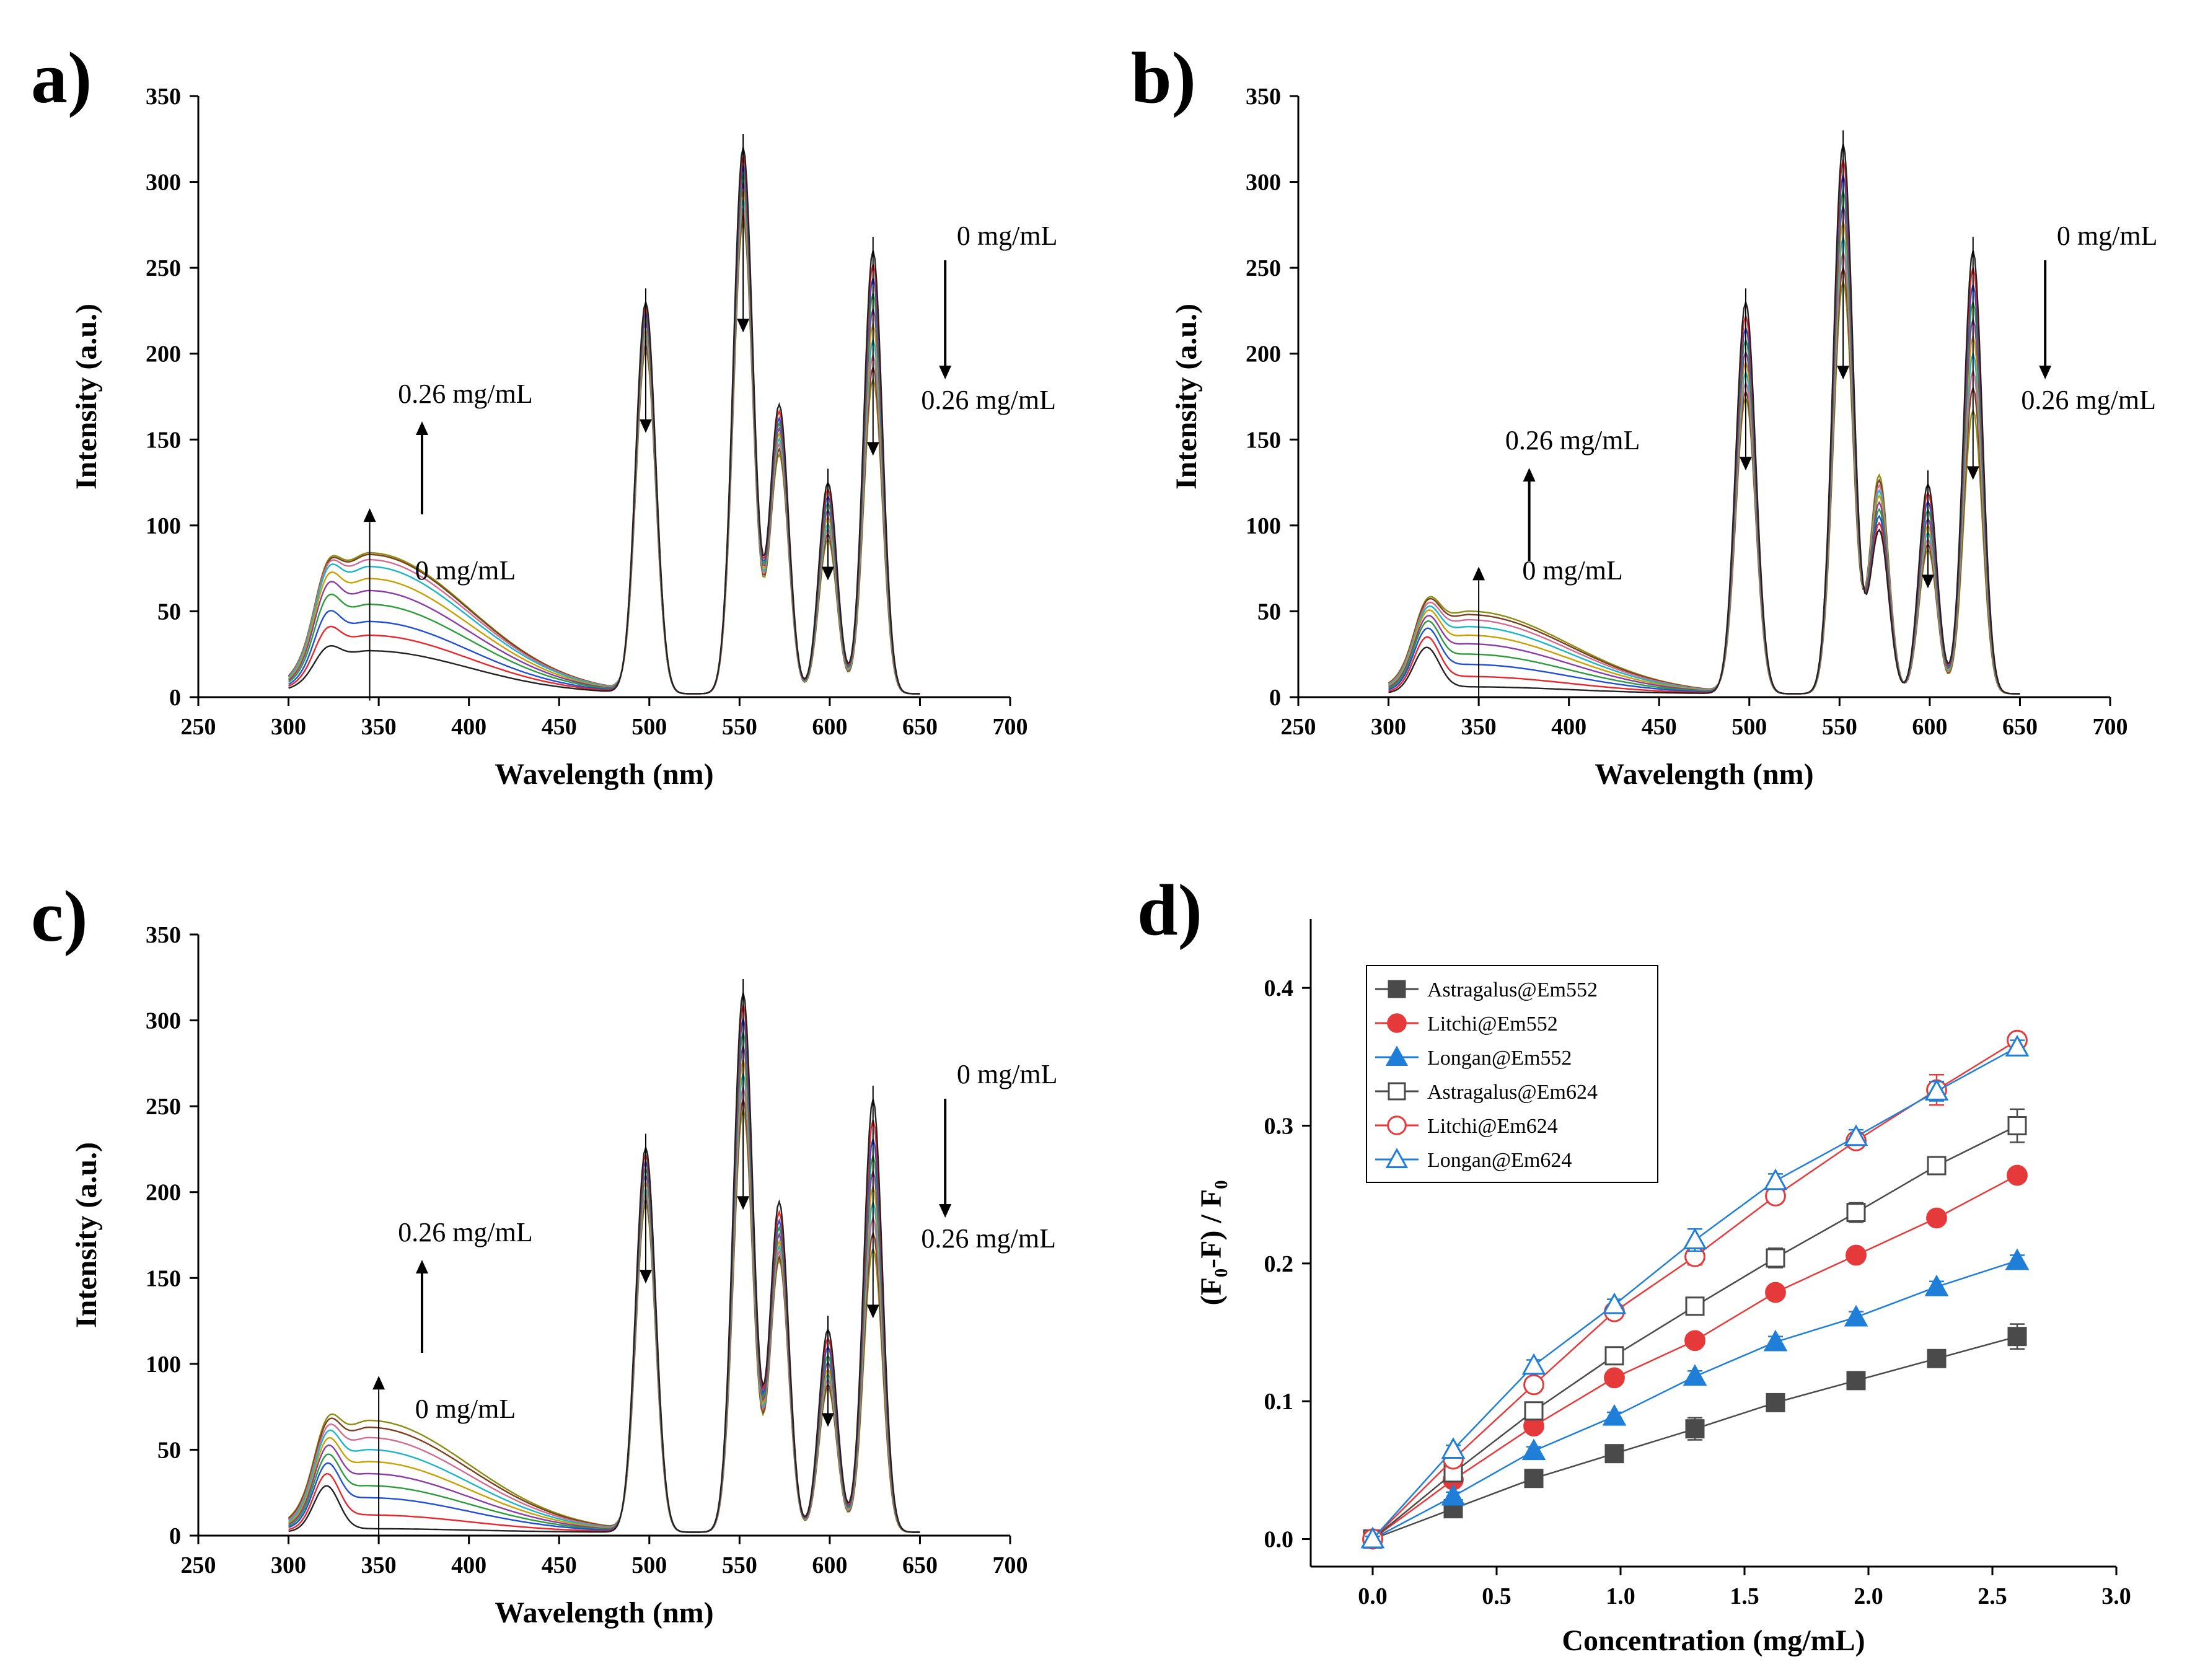  I want to click on concentration-arrowhead-right, so click(945, 1211).